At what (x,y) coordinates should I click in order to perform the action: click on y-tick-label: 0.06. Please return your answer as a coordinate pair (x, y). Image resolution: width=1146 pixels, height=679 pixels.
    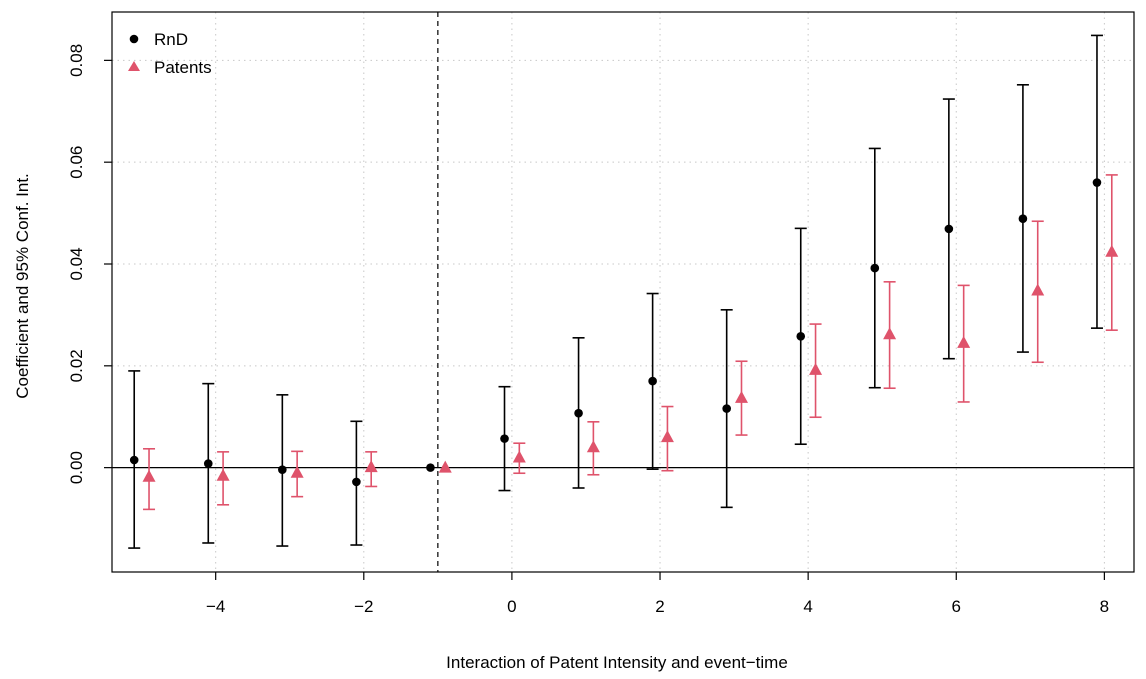
    Looking at the image, I should click on (76, 162).